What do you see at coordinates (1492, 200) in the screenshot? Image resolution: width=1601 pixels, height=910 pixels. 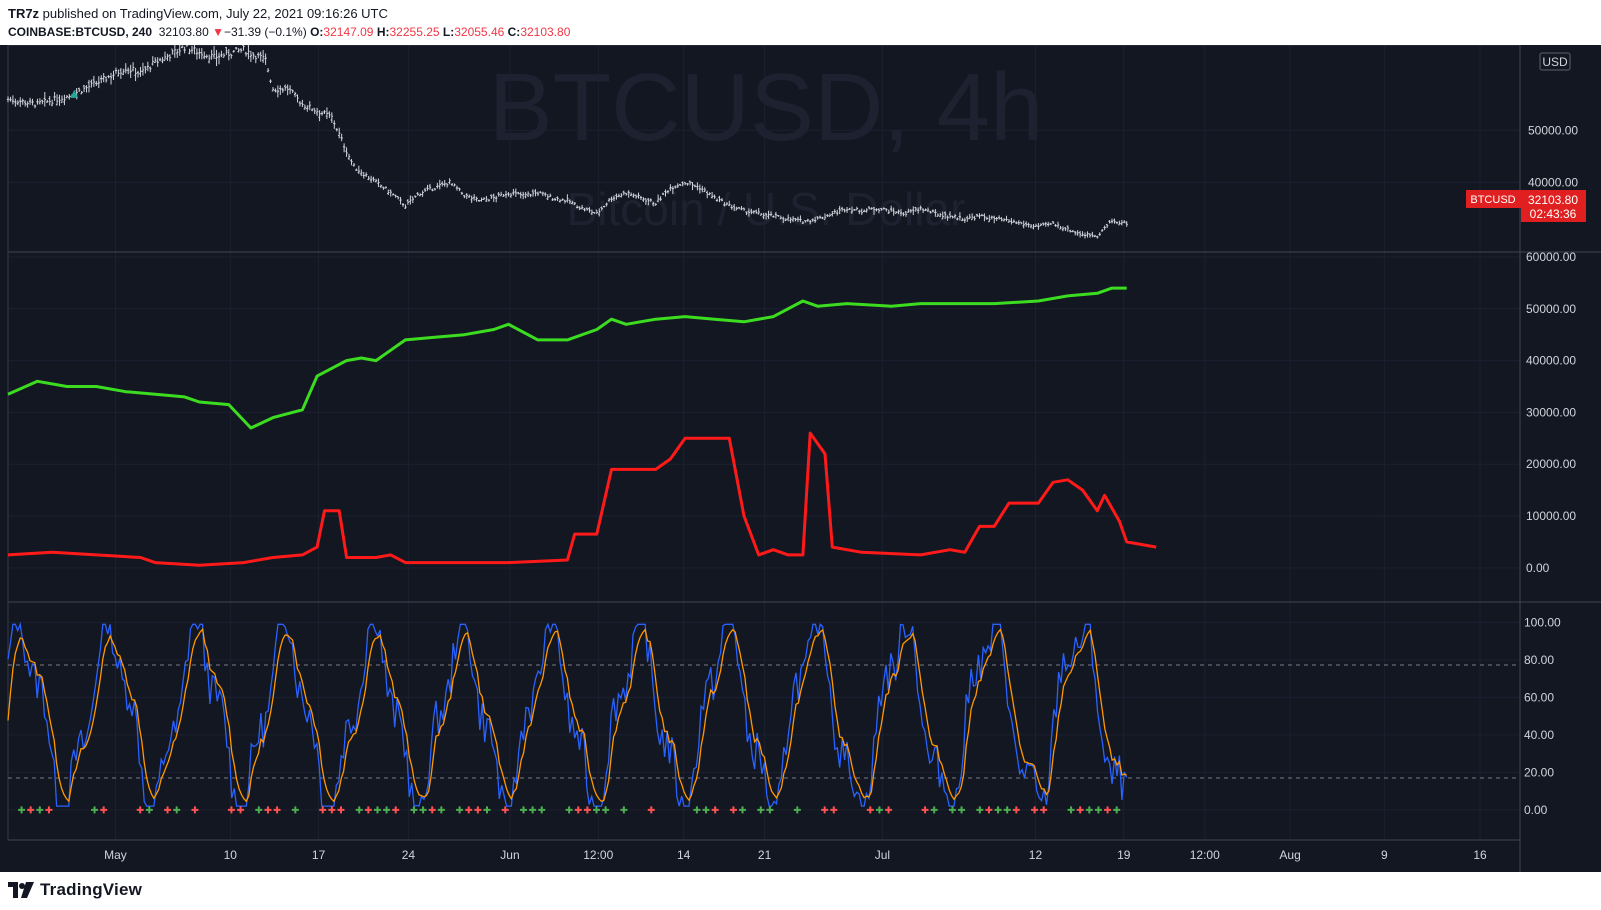 I see `price-tag-symbol: BTCUSD` at bounding box center [1492, 200].